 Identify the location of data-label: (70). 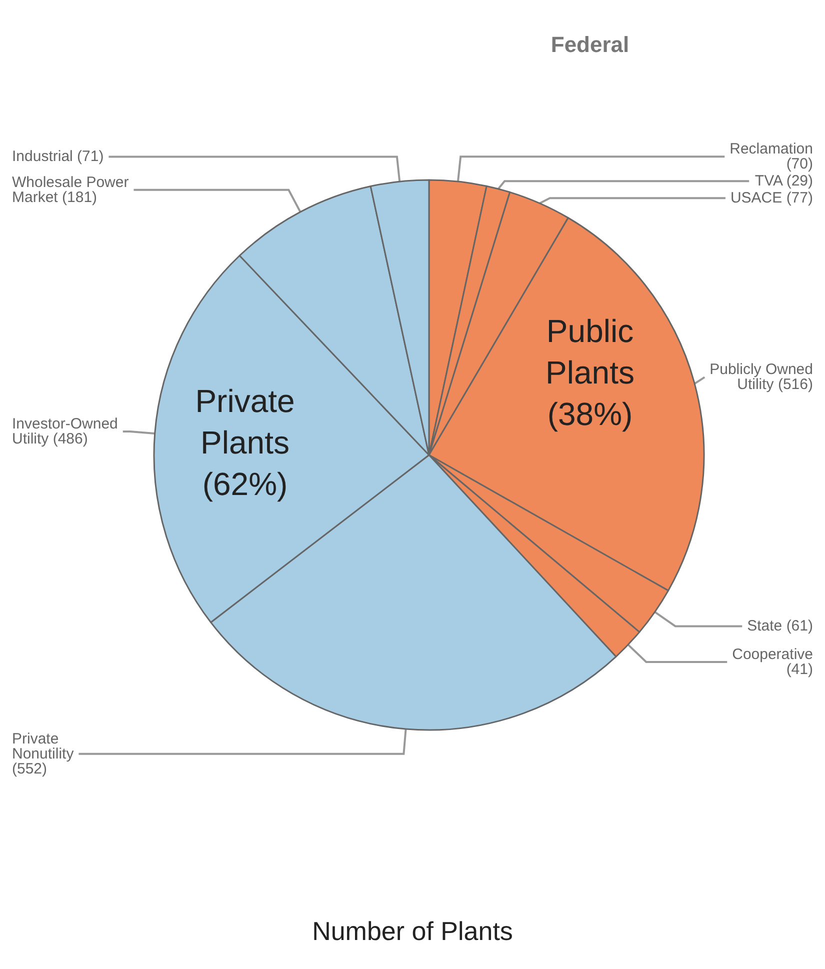
(799, 164).